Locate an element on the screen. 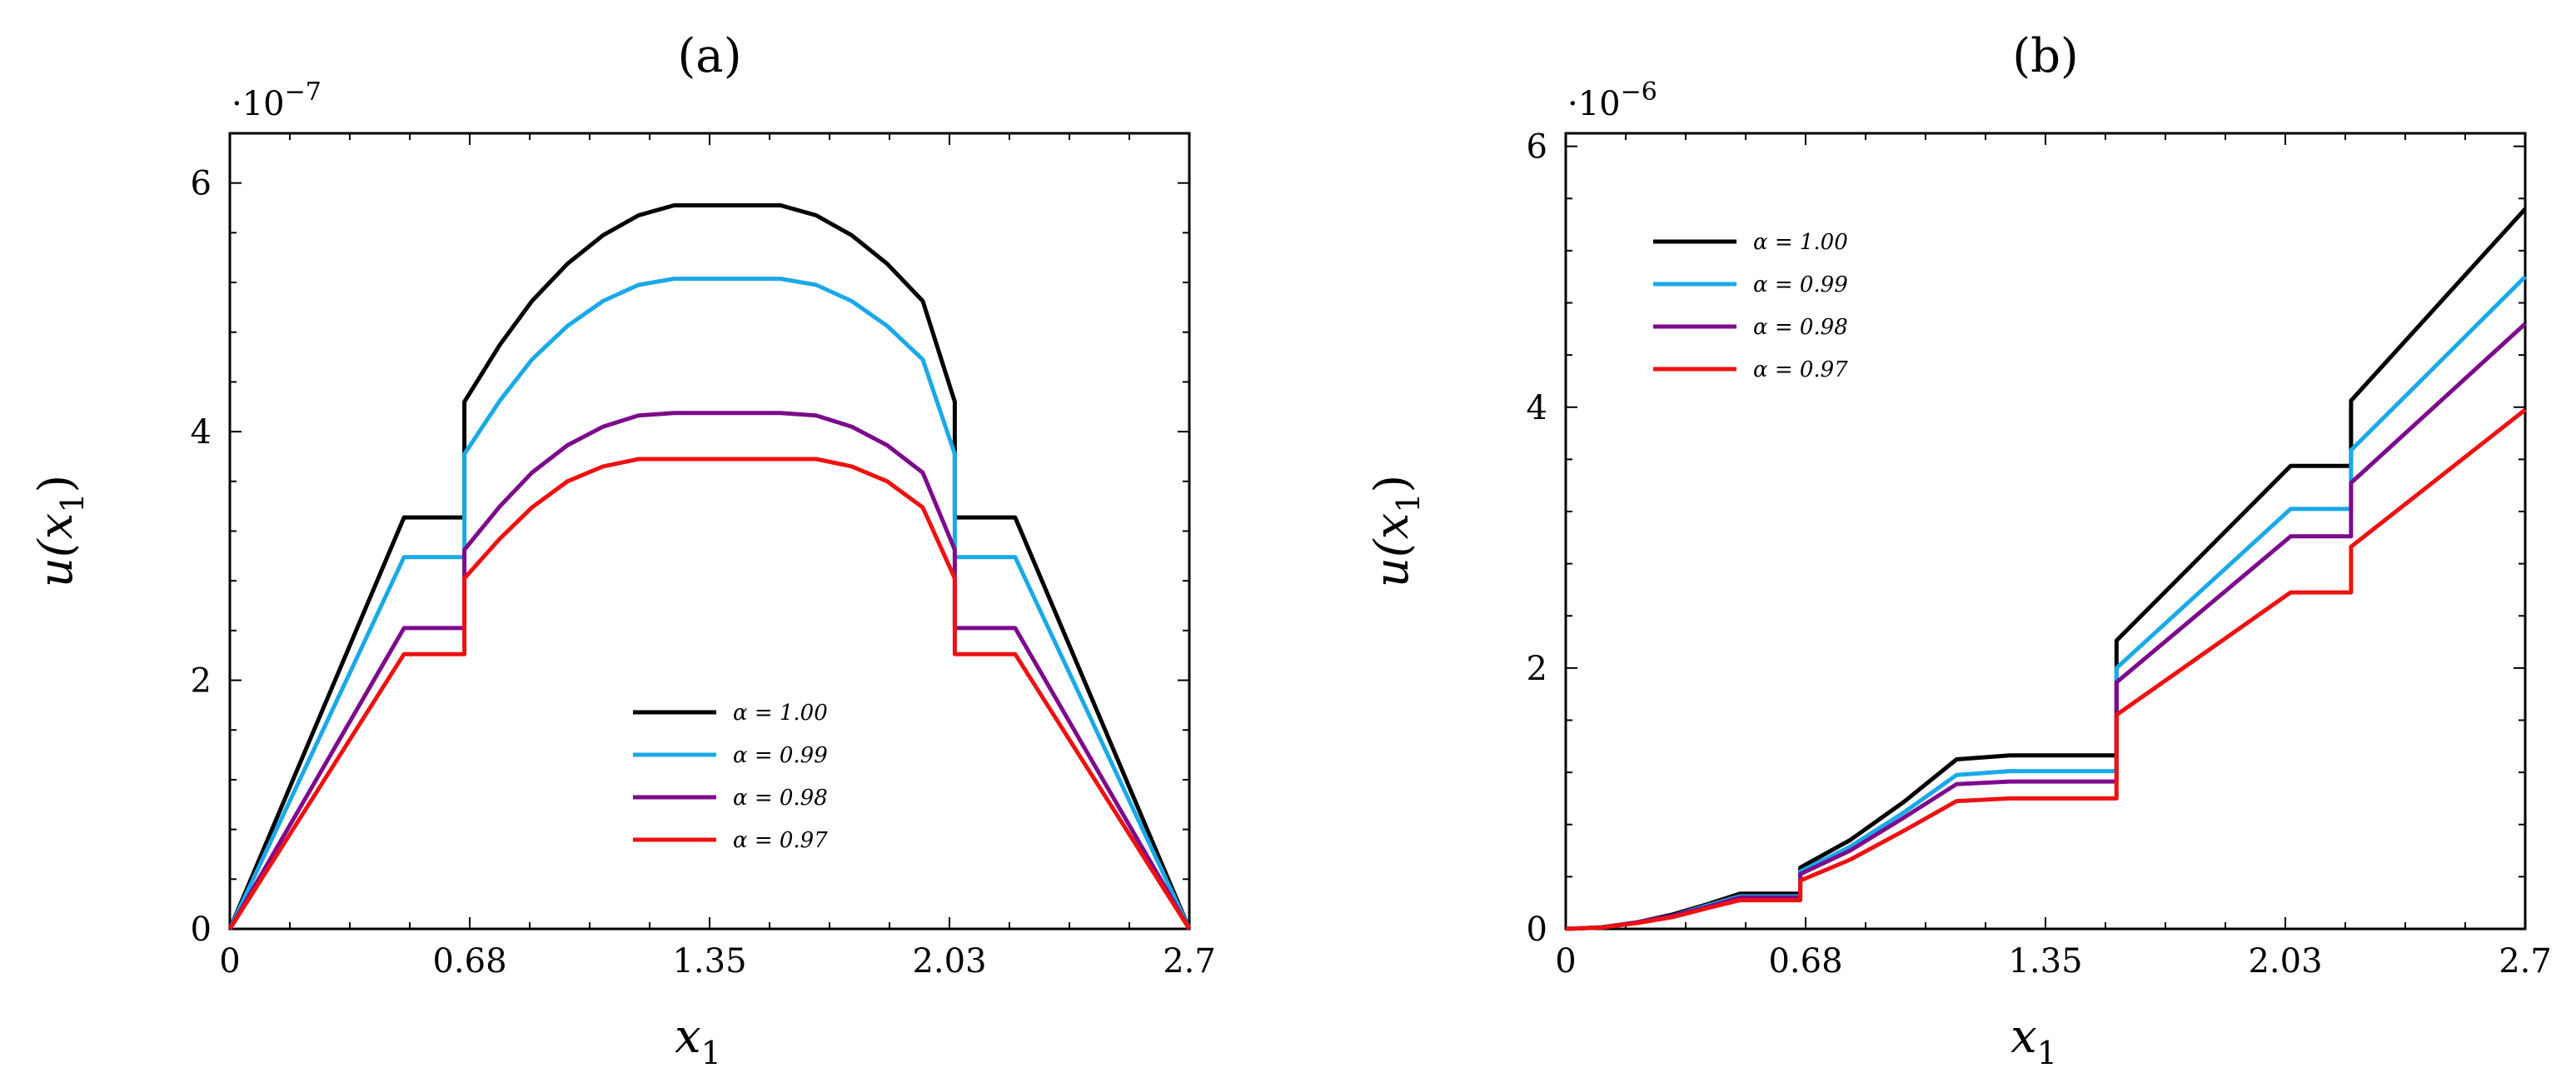  y-exponent-power: −7 is located at coordinates (303, 92).